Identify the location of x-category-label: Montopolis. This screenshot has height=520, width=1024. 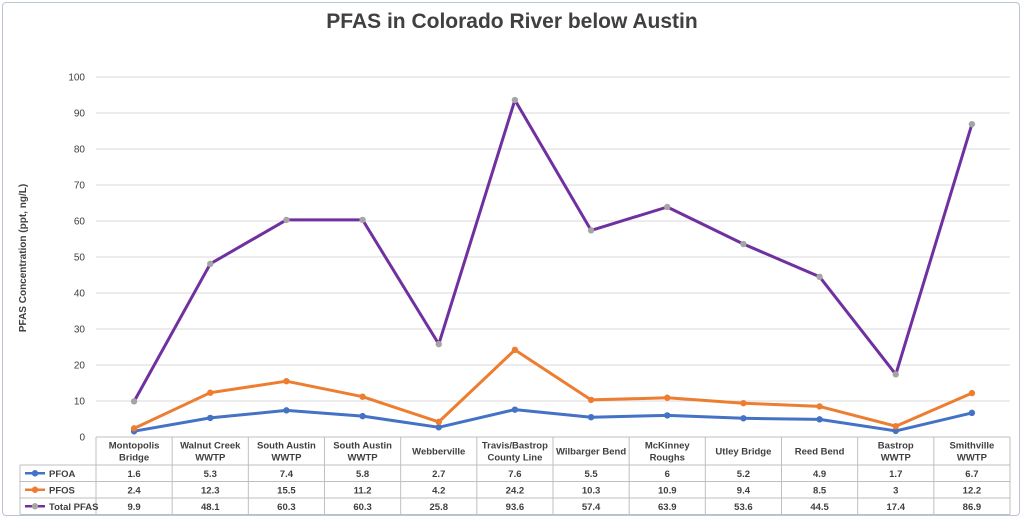
(134, 446).